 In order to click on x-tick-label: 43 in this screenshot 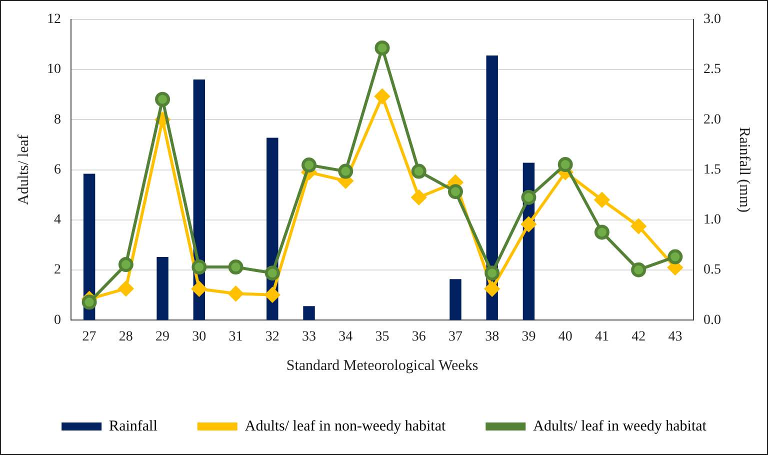, I will do `click(675, 336)`.